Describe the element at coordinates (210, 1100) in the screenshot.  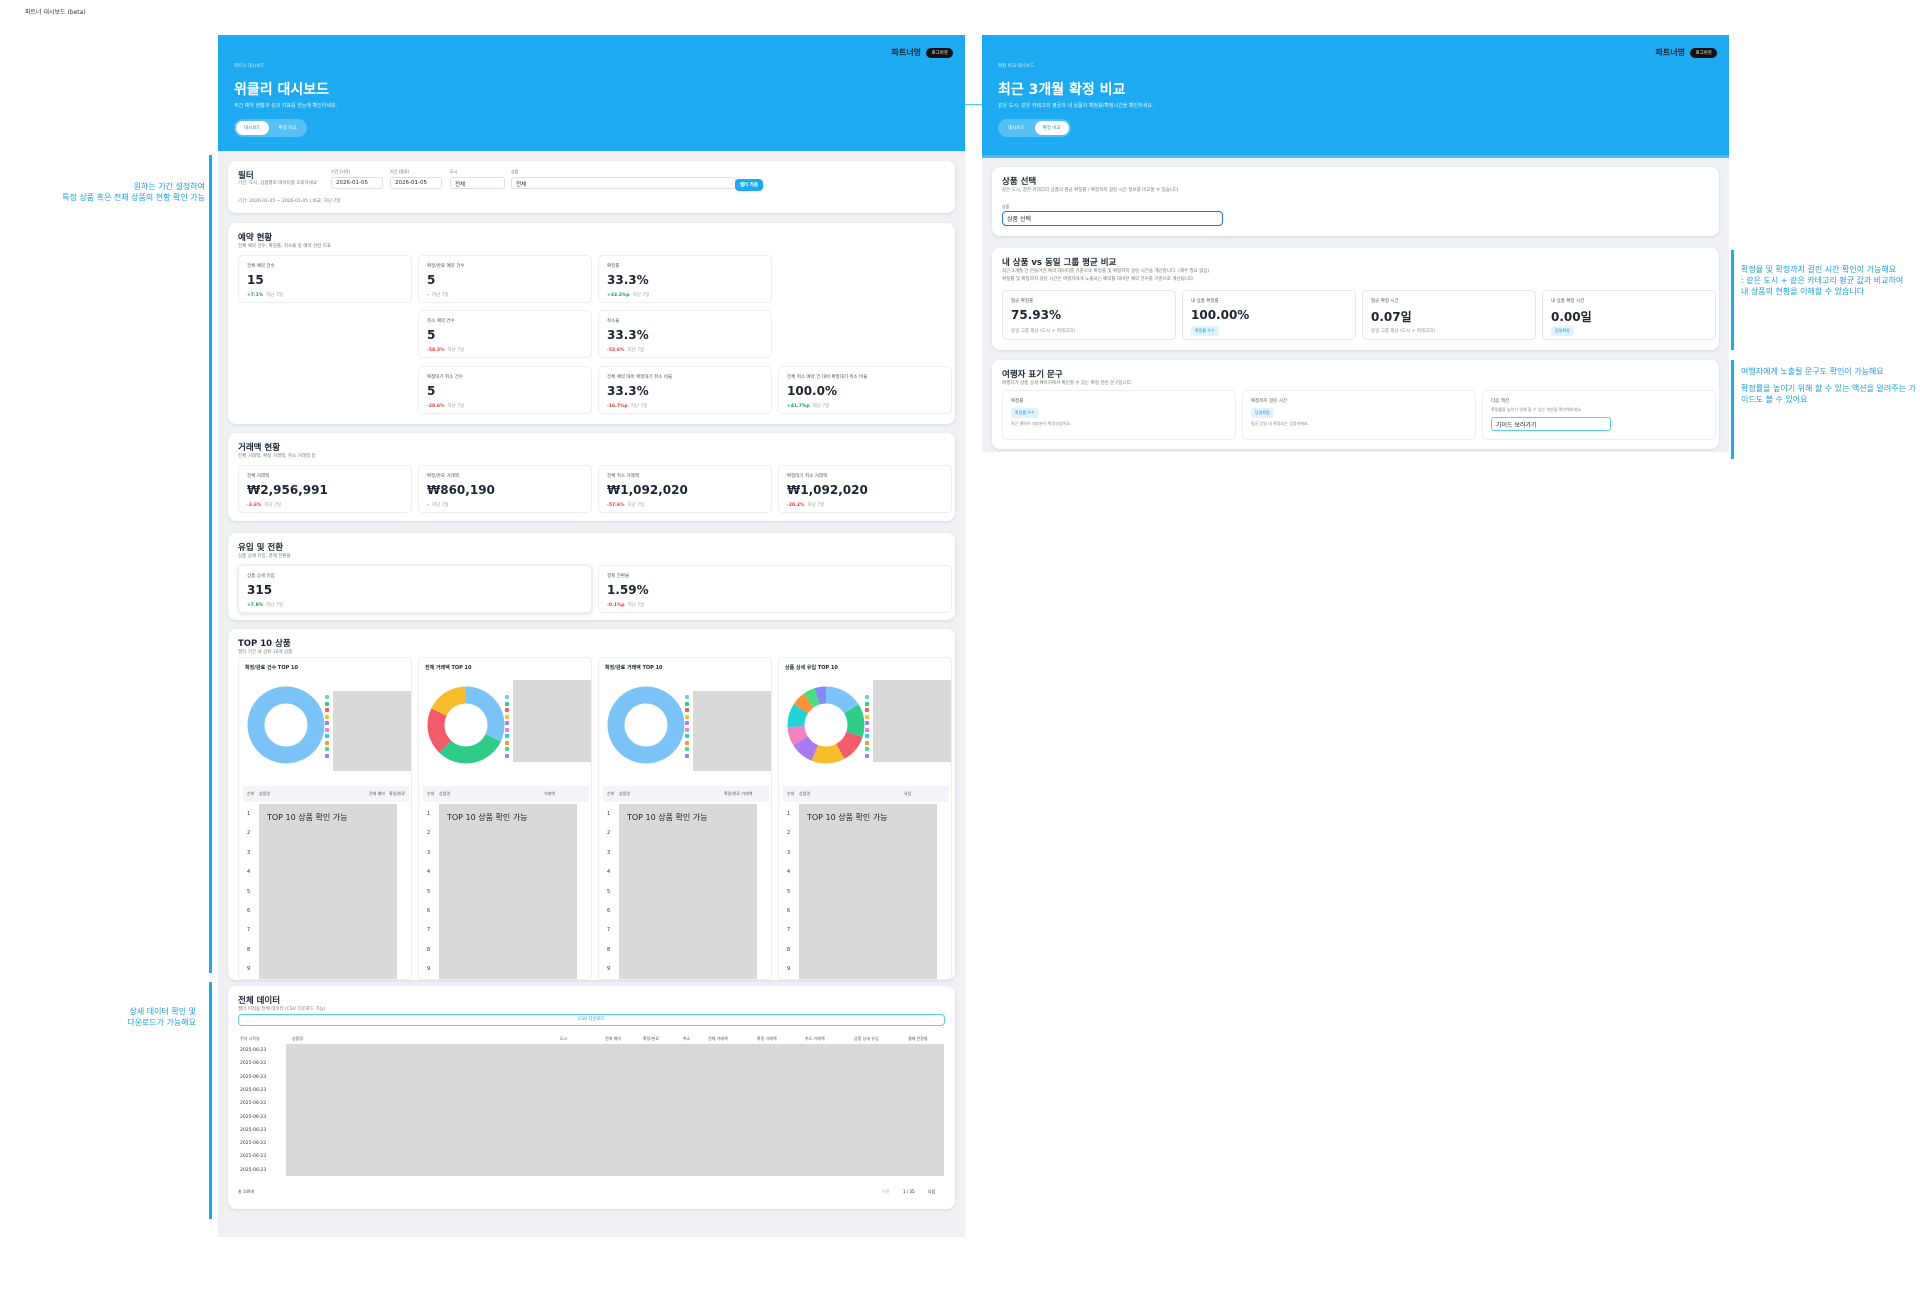
I see `annotation-bar` at that location.